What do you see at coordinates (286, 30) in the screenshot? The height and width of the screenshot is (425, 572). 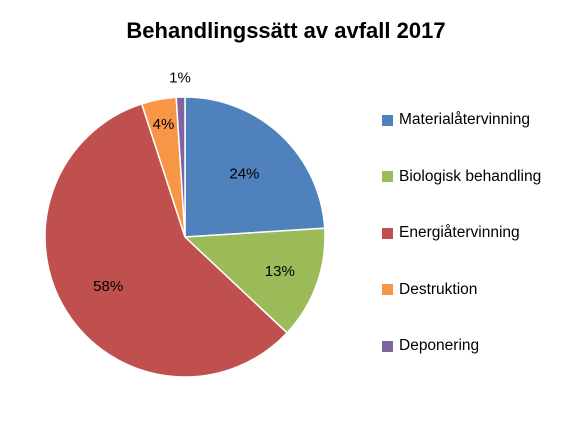 I see `chart-title: Behandlingssätt av avfall 2017` at bounding box center [286, 30].